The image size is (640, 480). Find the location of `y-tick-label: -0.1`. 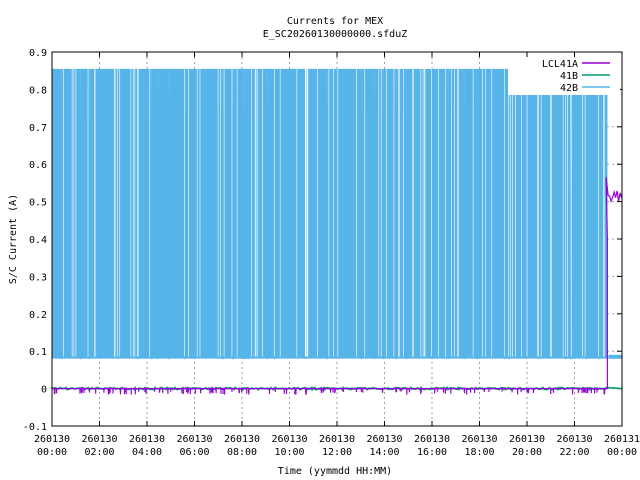

y-tick-label: -0.1 is located at coordinates (35, 427).